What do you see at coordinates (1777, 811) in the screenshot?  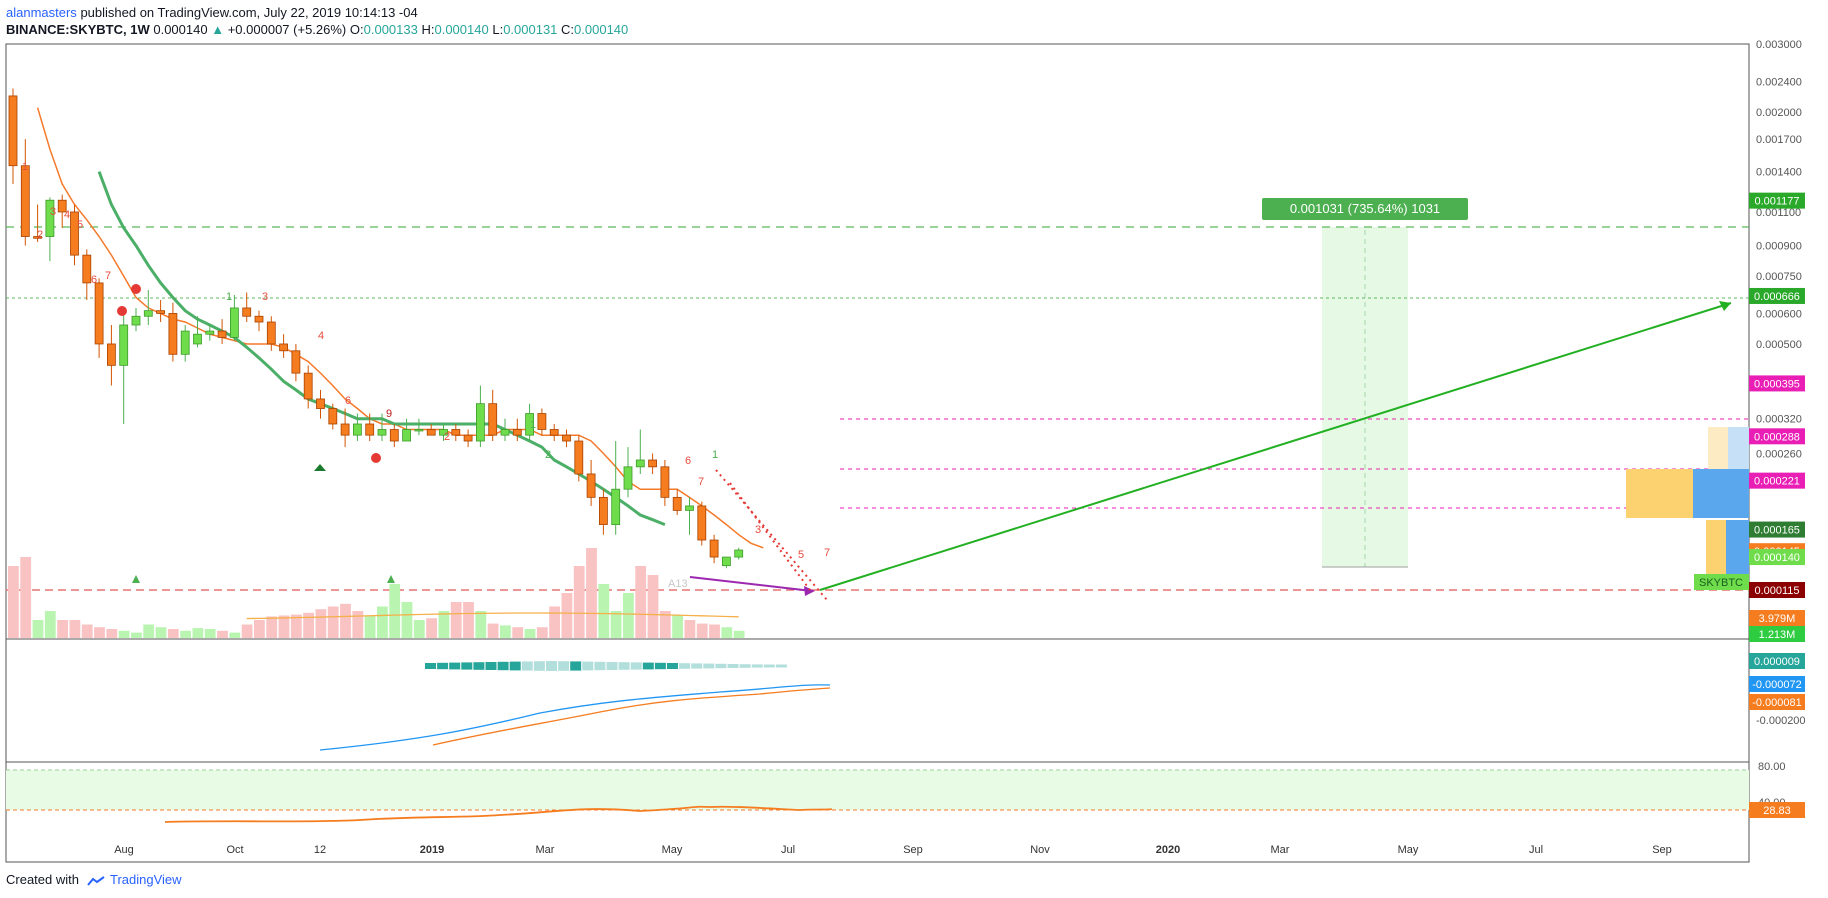 I see `rsi-tag: 28.83` at bounding box center [1777, 811].